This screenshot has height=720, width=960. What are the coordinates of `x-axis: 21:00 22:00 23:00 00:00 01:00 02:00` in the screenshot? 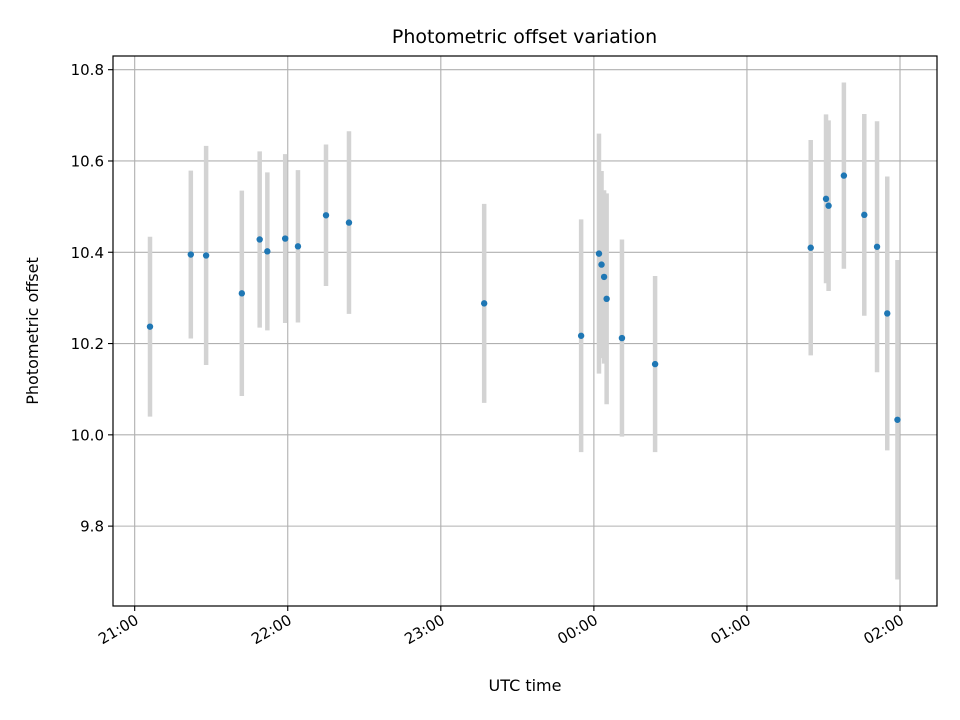 It's located at (501, 627).